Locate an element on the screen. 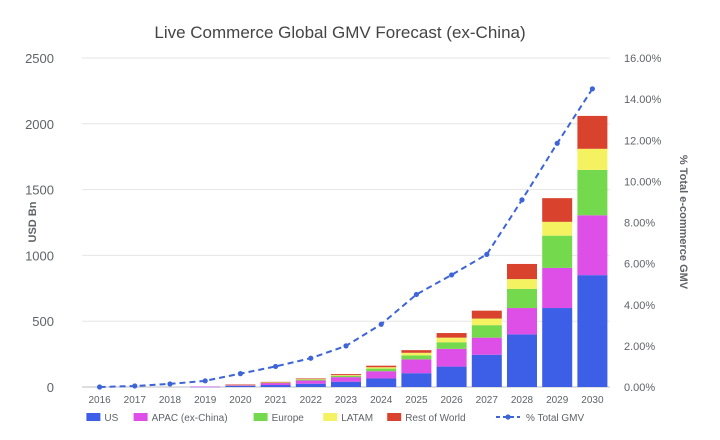  x-tick-label: 2018 is located at coordinates (170, 400).